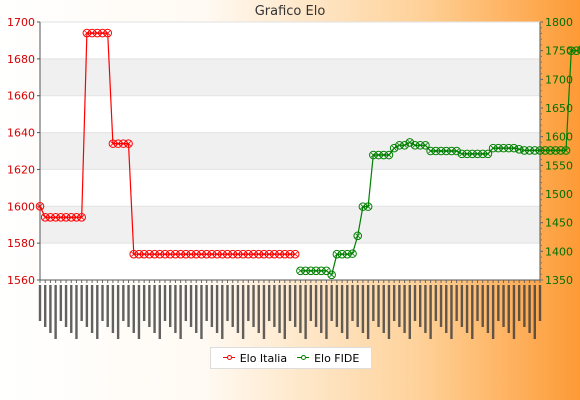 The width and height of the screenshot is (580, 400). Describe the element at coordinates (559, 165) in the screenshot. I see `y-right-tick-label: 1550` at that location.